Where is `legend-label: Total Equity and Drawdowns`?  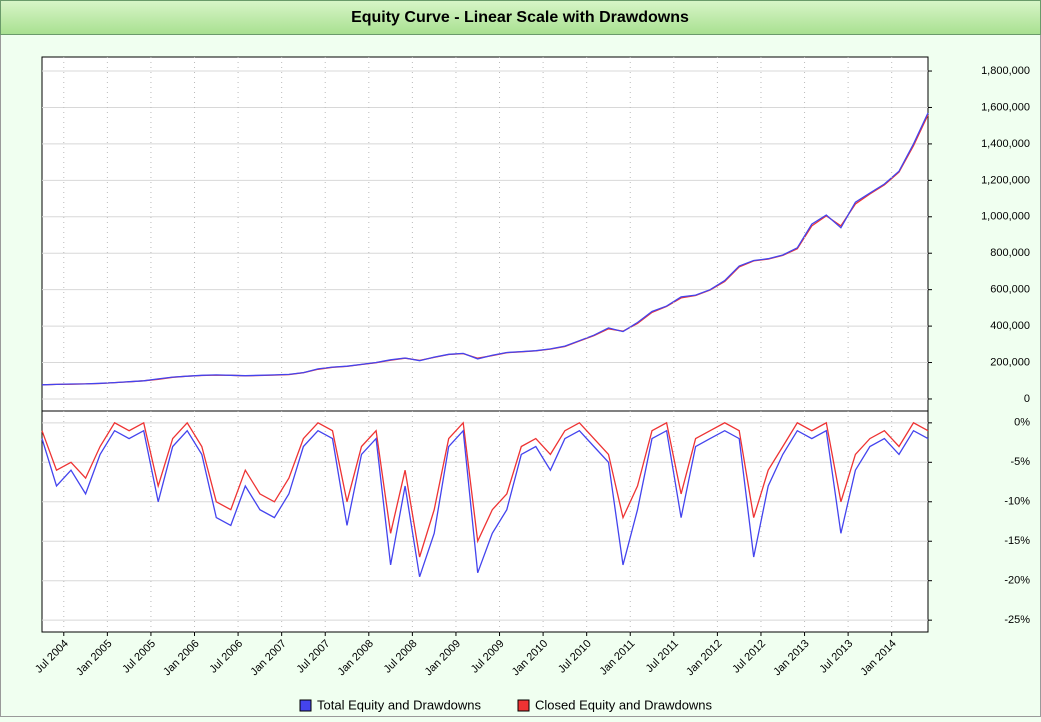 legend-label: Total Equity and Drawdowns is located at coordinates (399, 704).